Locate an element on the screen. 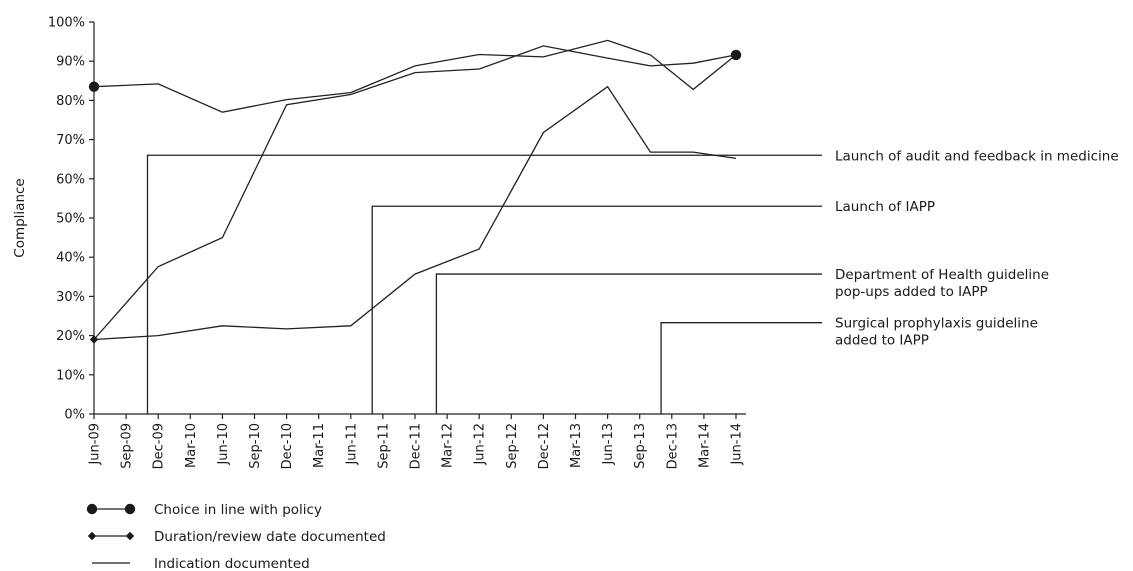 The image size is (1133, 571). x-tick-label: Mar-11 is located at coordinates (319, 445).